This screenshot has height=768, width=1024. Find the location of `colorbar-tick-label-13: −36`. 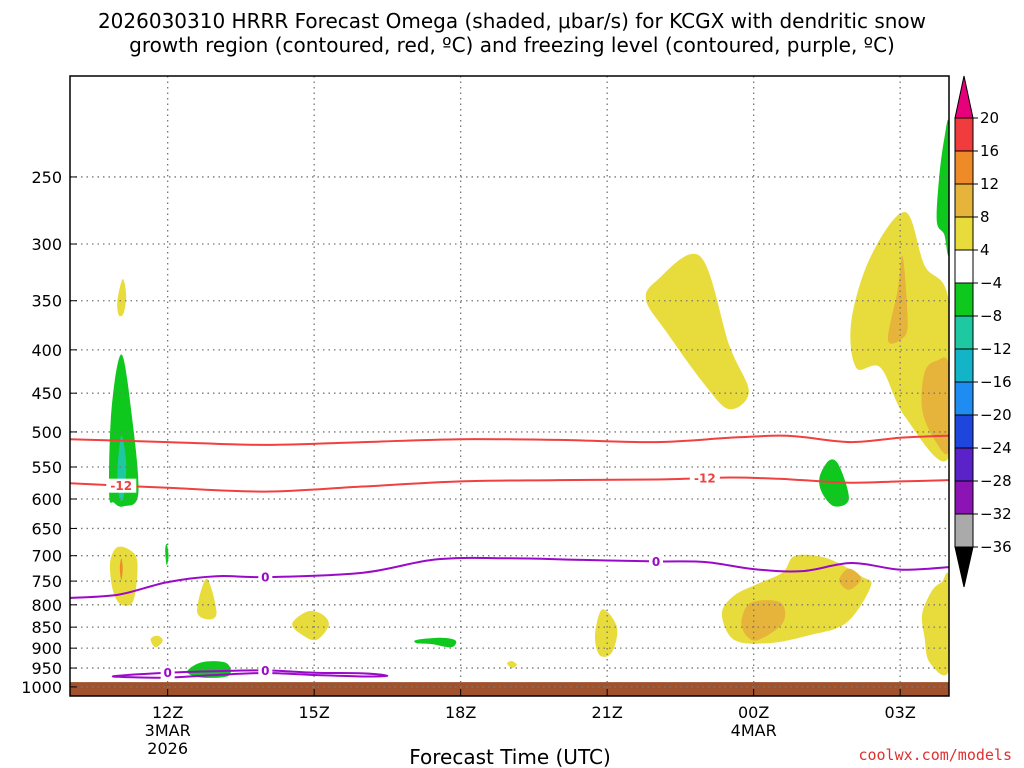

colorbar-tick-label-13: −36 is located at coordinates (996, 547).